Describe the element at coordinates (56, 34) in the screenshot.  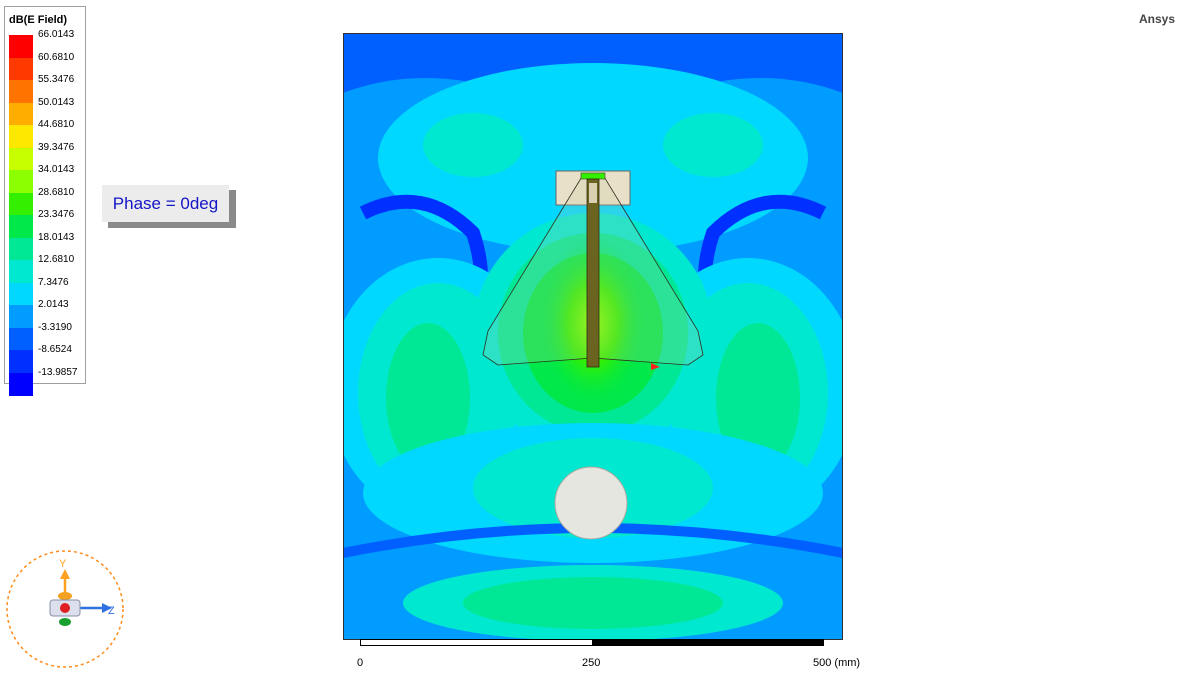
I see `legend-label: 66.0143` at that location.